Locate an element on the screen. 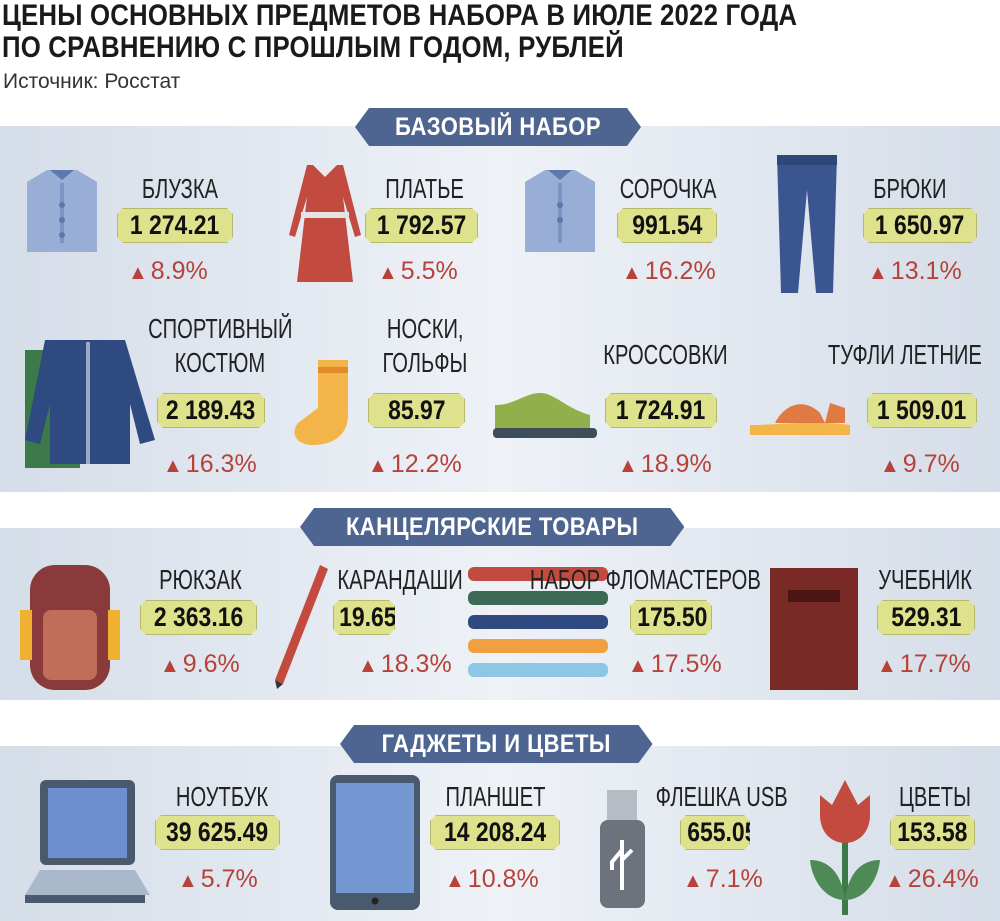  item-label: КАРАНДАШИ is located at coordinates (400, 579).